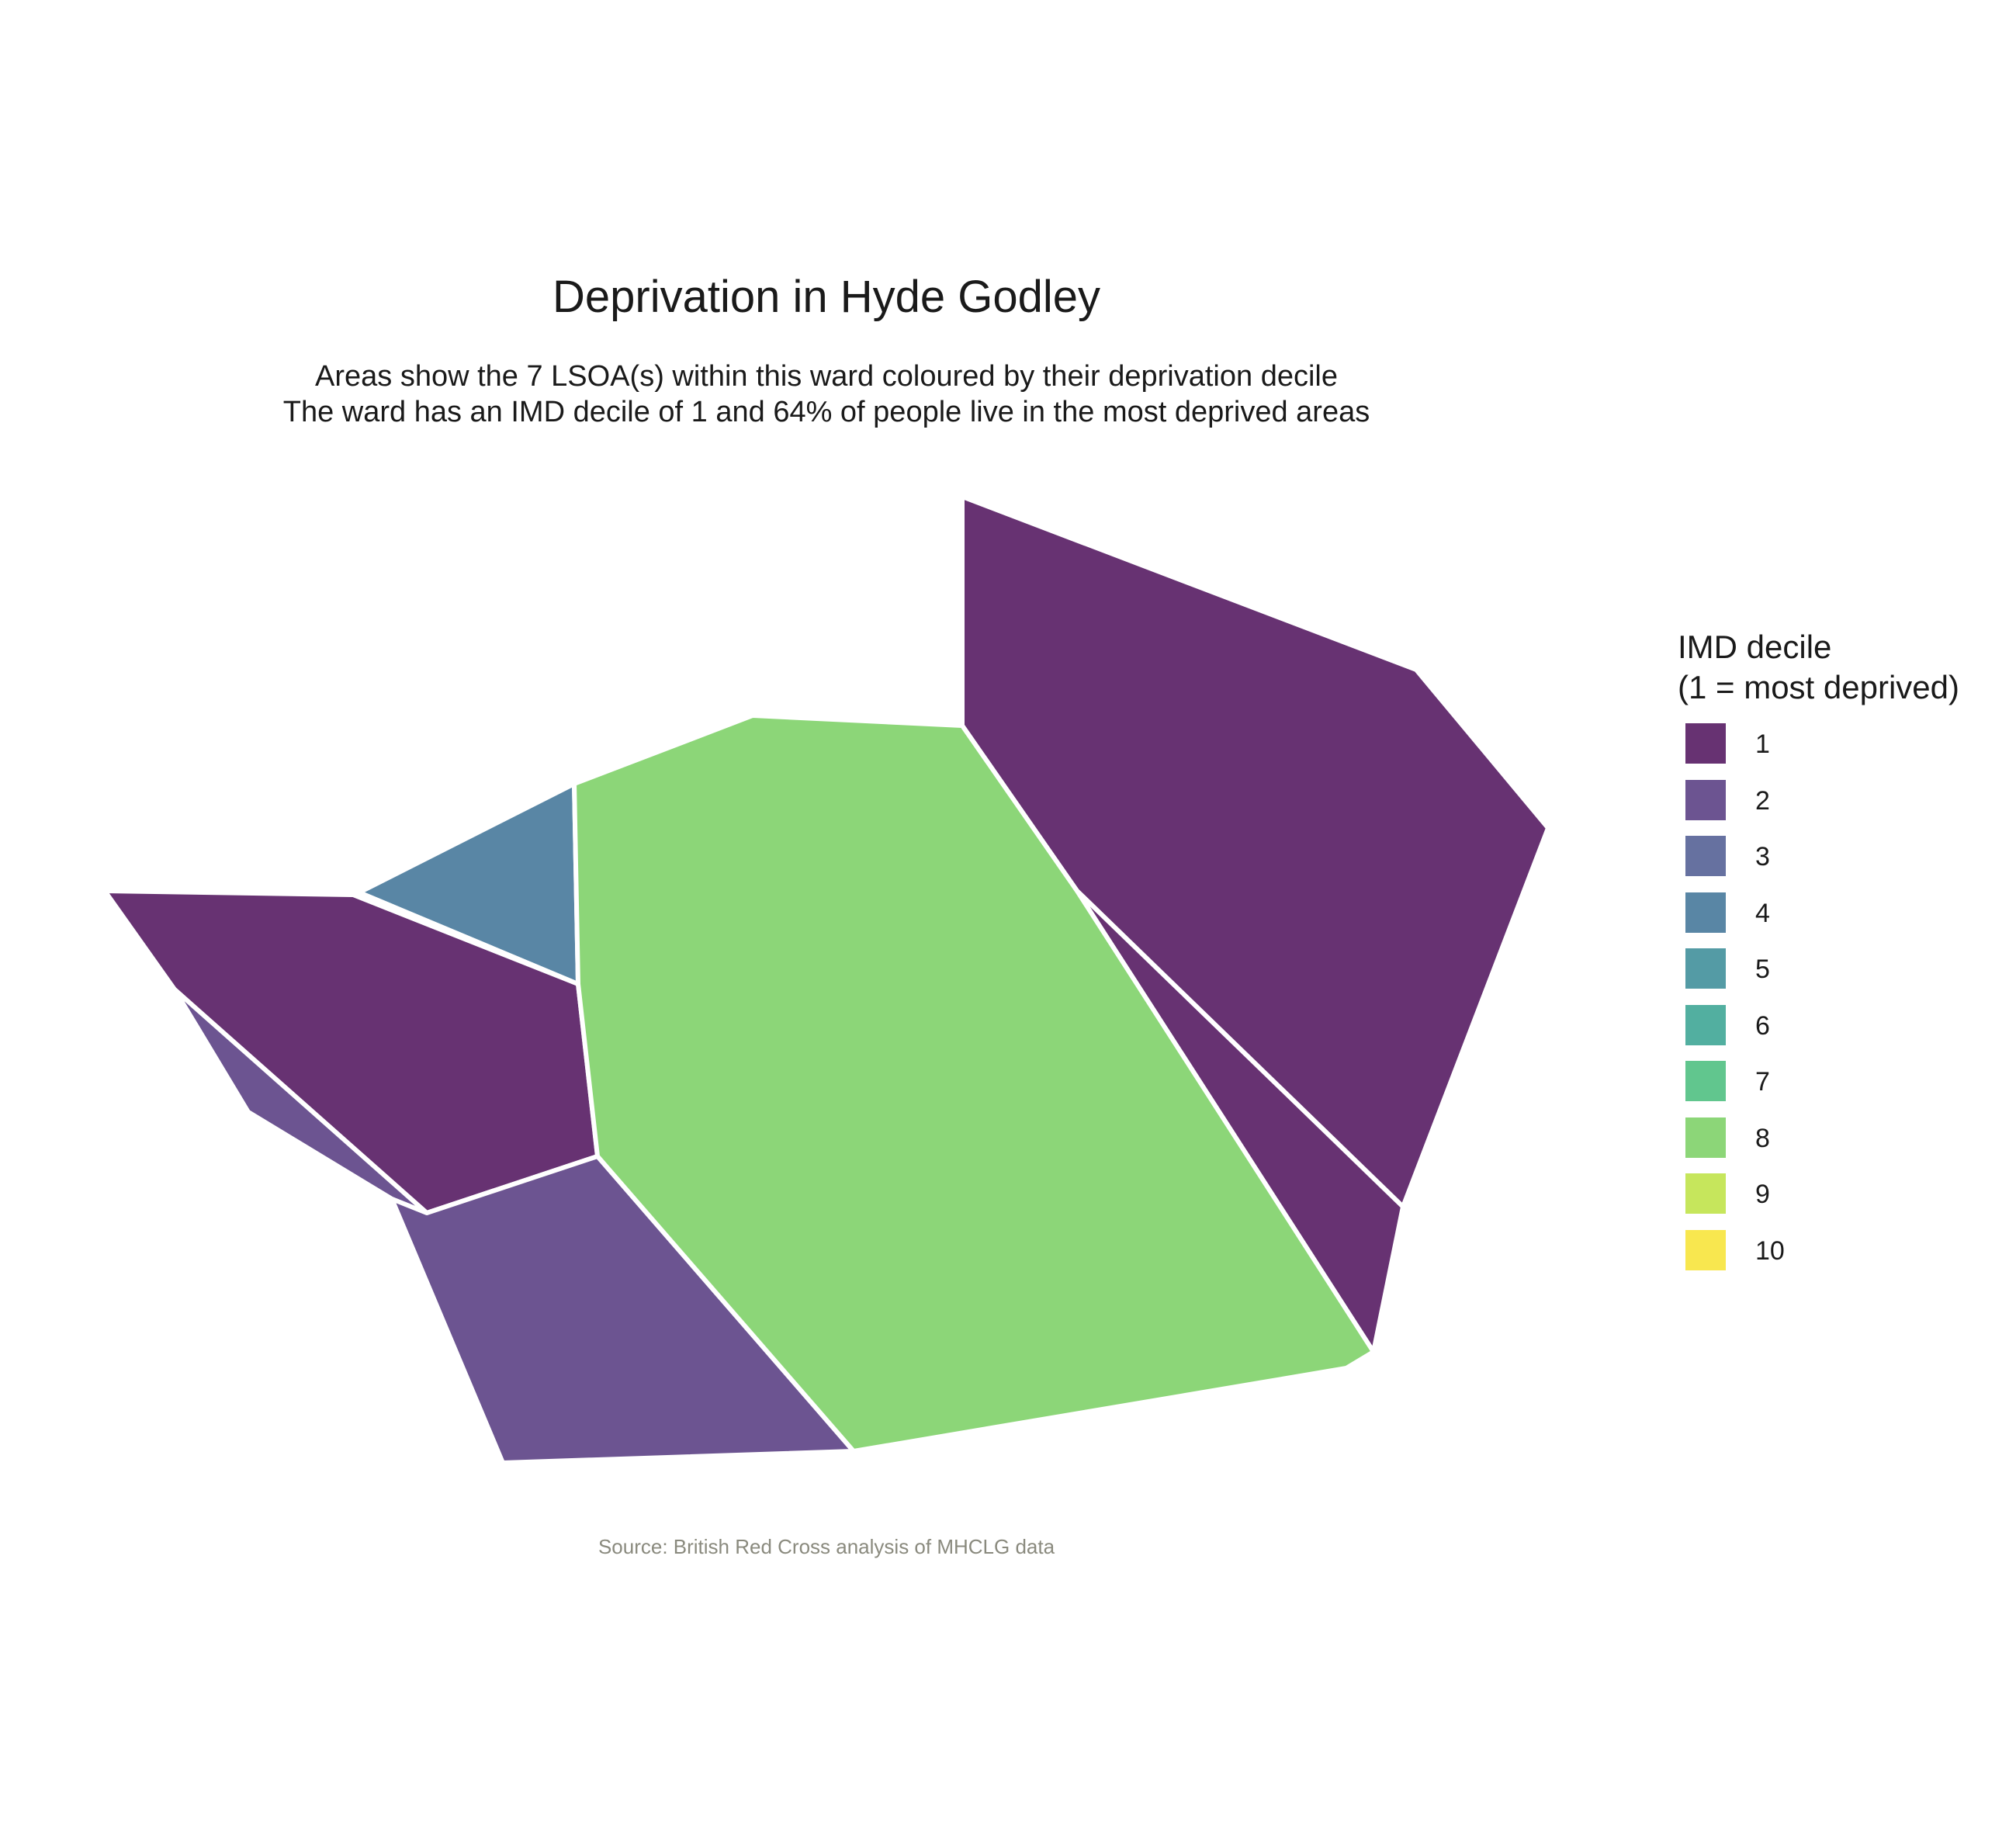 This screenshot has width=2016, height=1833. Describe the element at coordinates (1770, 1250) in the screenshot. I see `legend-label: 10` at that location.